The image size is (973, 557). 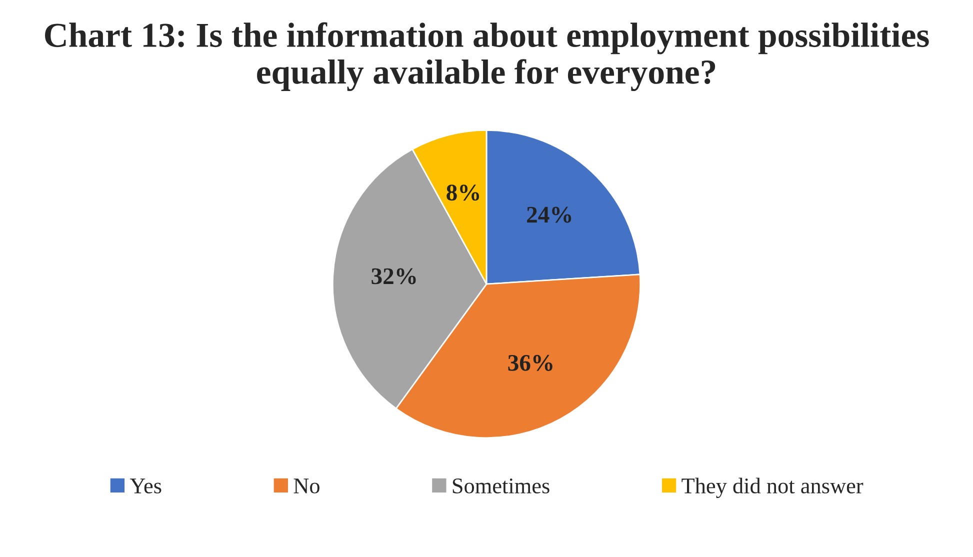 I want to click on data-label: 8%, so click(x=463, y=192).